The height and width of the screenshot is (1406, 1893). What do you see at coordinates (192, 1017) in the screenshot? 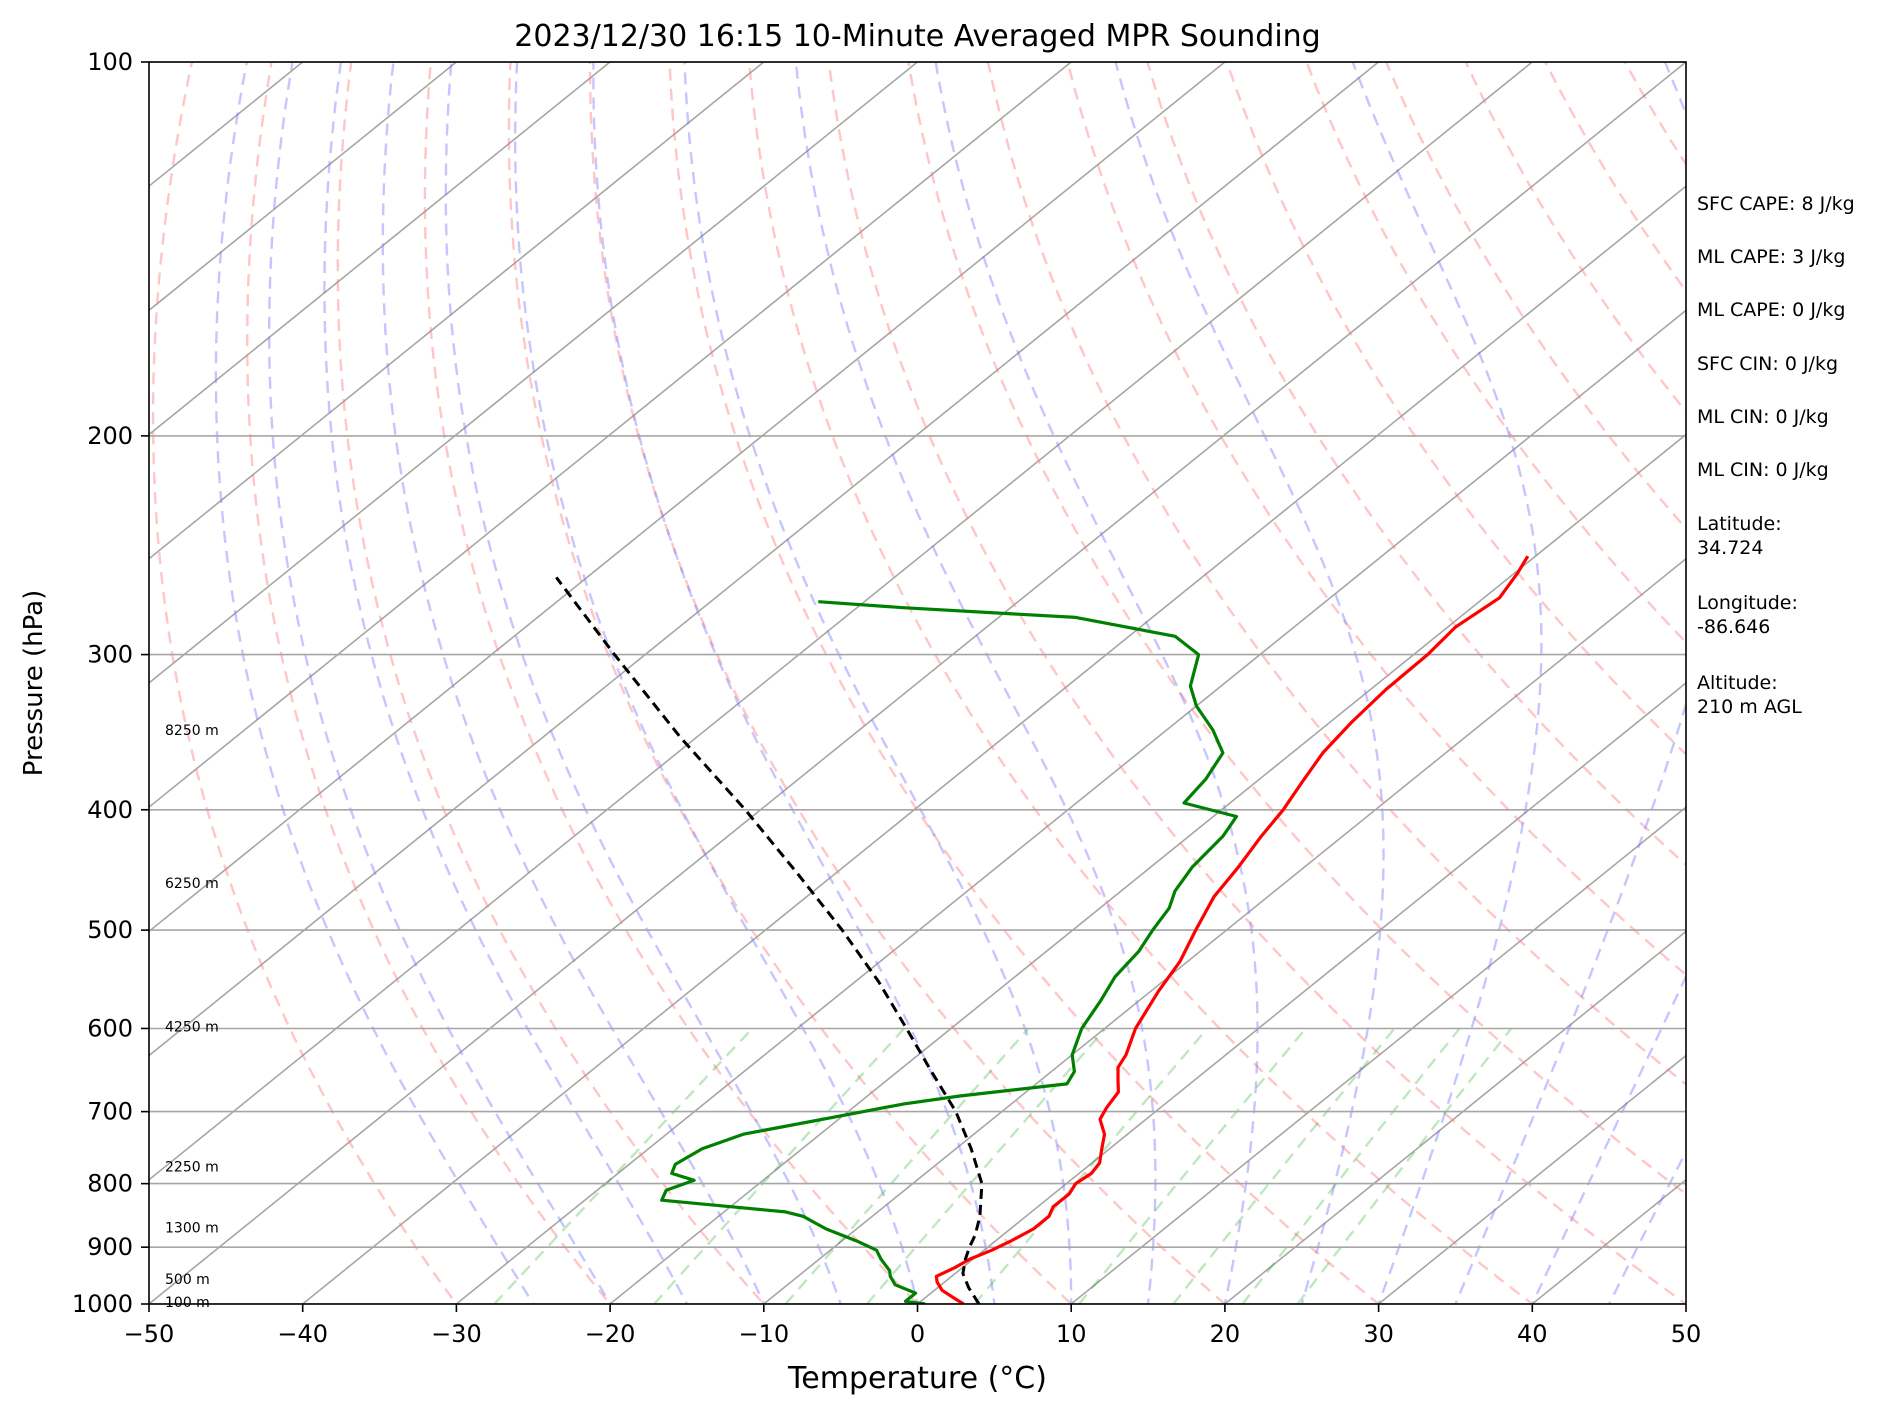
I see `height-labels: 100 m 500 m 1300 m 2250 m 4250 m 6250 m 8250 m` at bounding box center [192, 1017].